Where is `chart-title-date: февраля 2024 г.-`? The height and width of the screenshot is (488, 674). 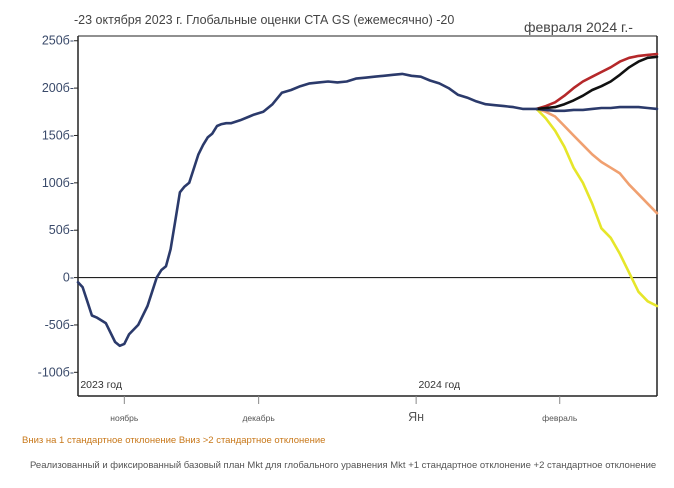
chart-title-date: февраля 2024 г.- is located at coordinates (578, 27).